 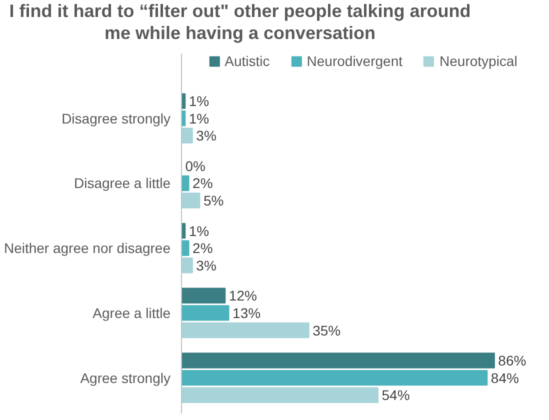 I want to click on legend-label: Neurotypical, so click(x=479, y=61).